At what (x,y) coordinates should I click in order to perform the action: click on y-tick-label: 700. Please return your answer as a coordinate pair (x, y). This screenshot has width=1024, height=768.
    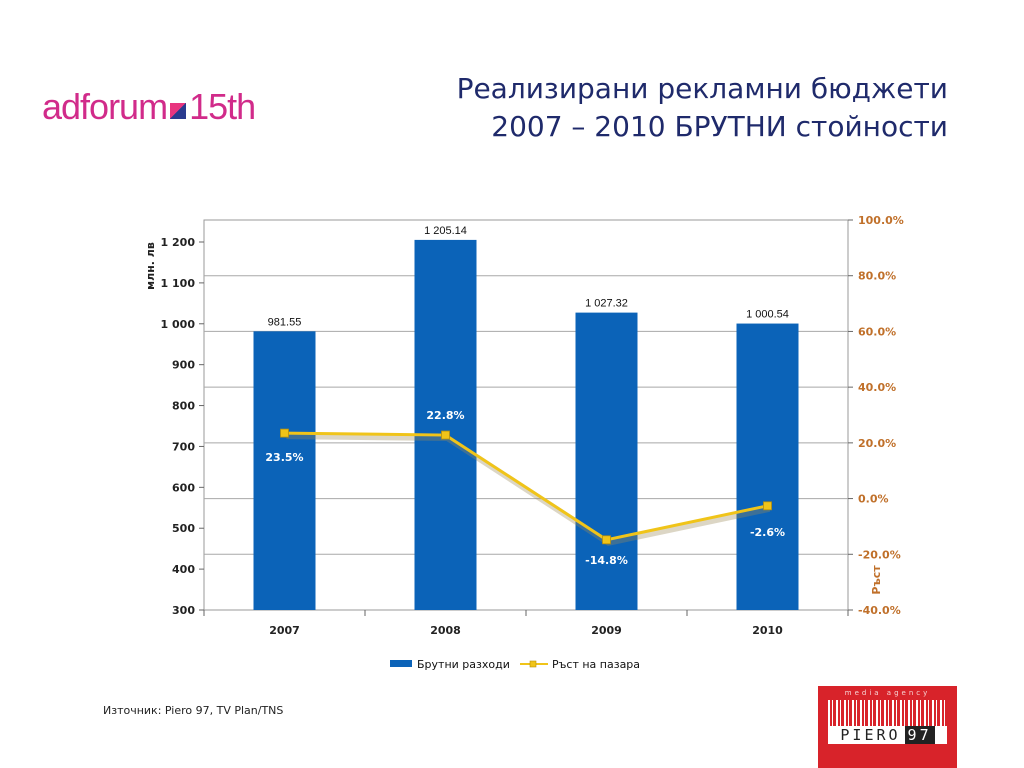
    Looking at the image, I should click on (183, 446).